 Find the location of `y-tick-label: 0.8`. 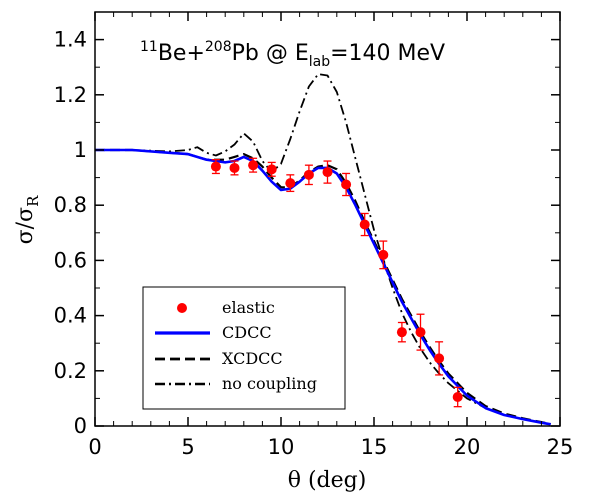

y-tick-label: 0.8 is located at coordinates (70, 205).